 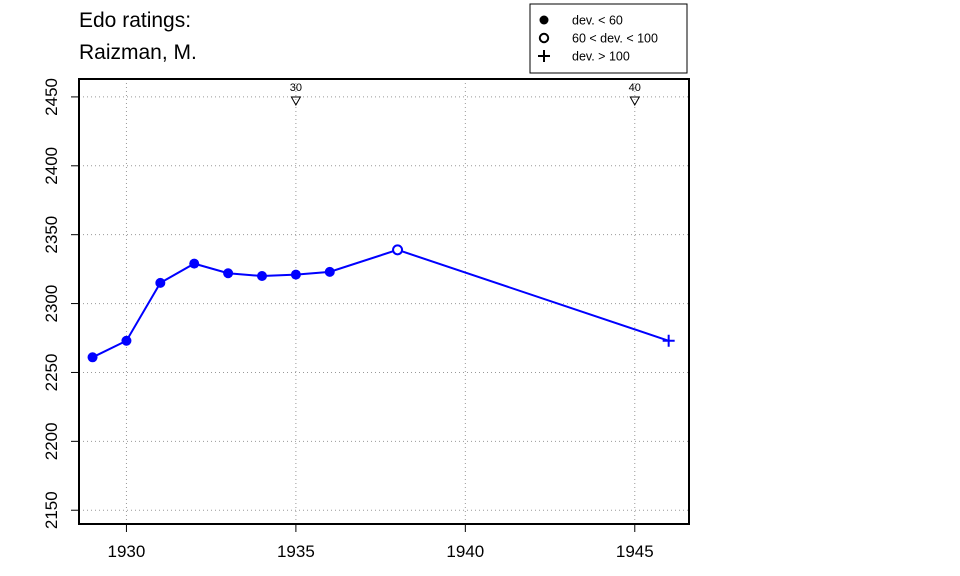 What do you see at coordinates (51, 510) in the screenshot?
I see `y-tick-label: 2150` at bounding box center [51, 510].